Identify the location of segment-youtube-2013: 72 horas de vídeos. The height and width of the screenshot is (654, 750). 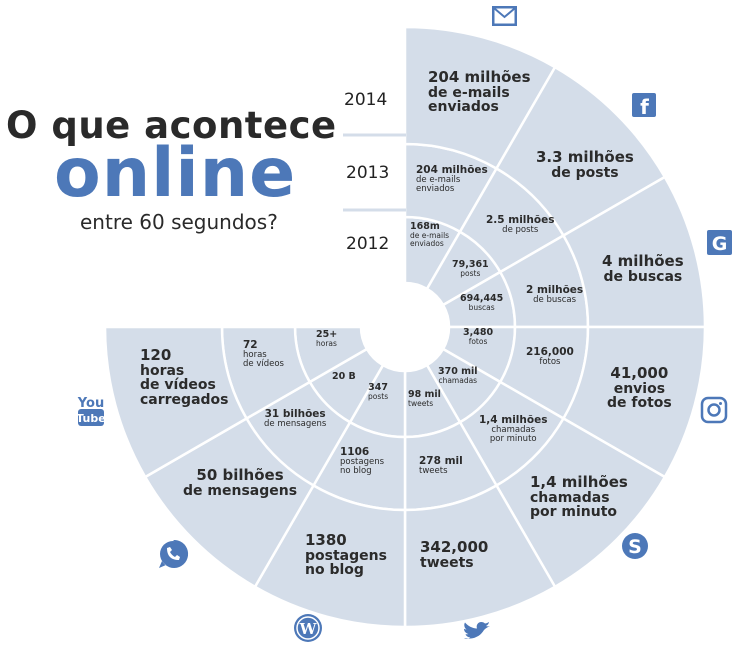
(263, 354).